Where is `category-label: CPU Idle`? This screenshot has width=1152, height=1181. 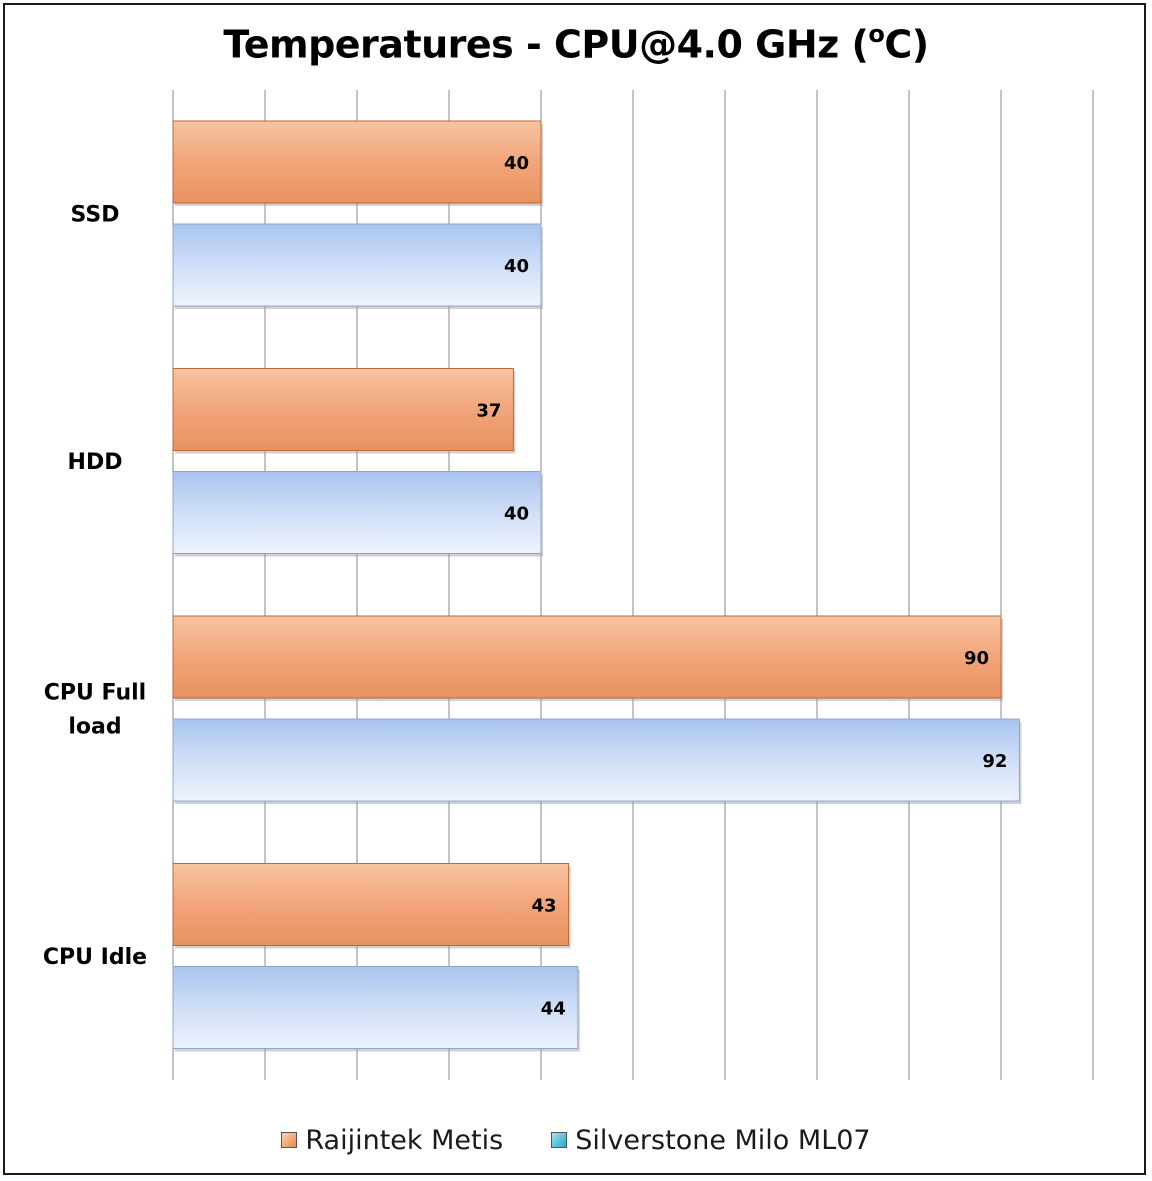 category-label: CPU Idle is located at coordinates (95, 957).